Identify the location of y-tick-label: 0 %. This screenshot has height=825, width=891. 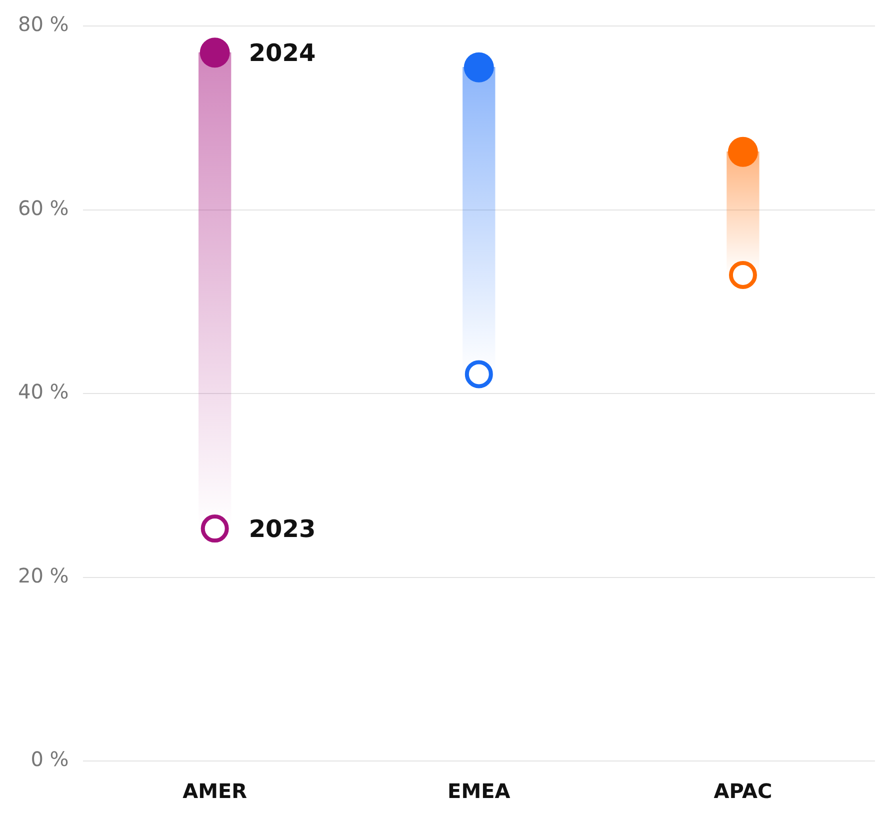
(49, 759).